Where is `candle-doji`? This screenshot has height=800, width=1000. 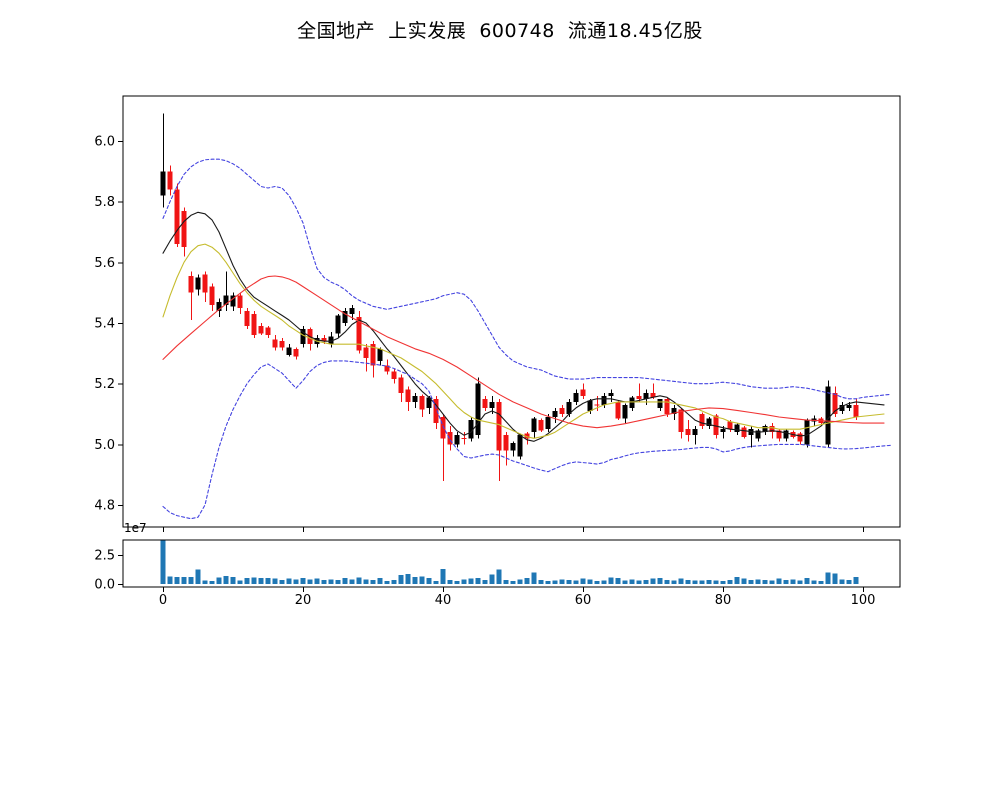
candle-doji is located at coordinates (597, 405).